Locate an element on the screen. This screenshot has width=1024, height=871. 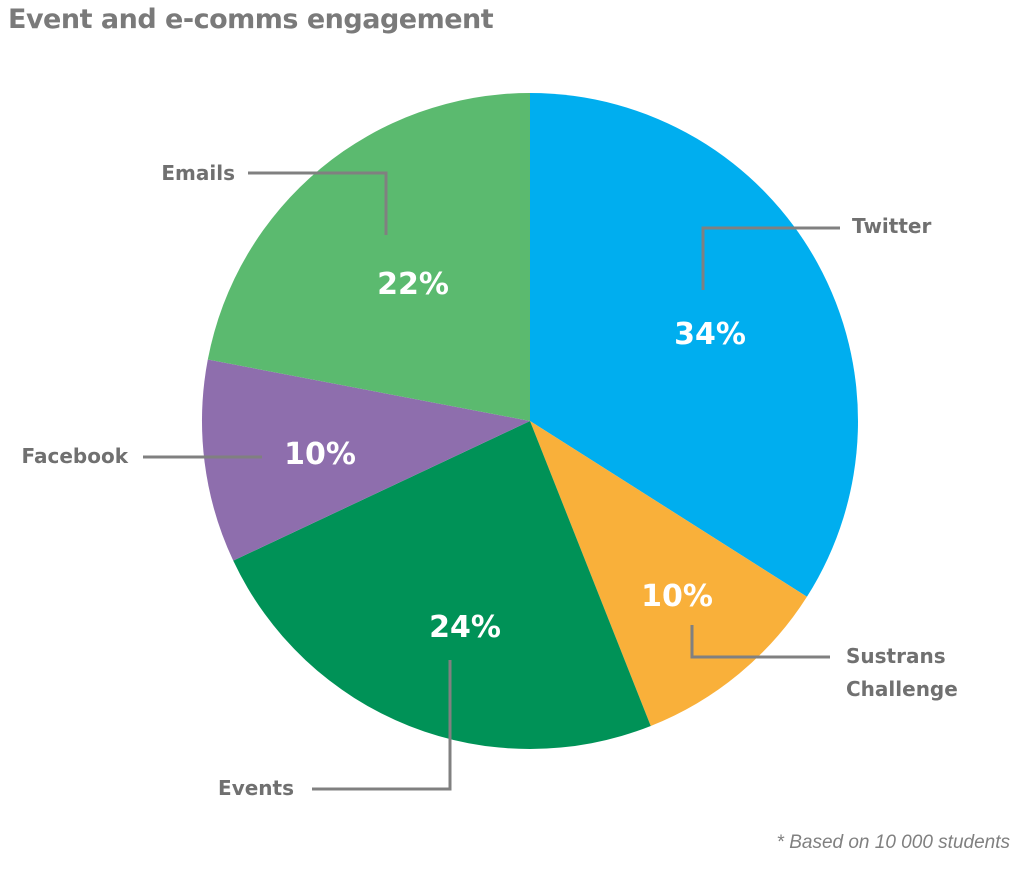
category-label-sustrans-challenge: Sustrans is located at coordinates (896, 656).